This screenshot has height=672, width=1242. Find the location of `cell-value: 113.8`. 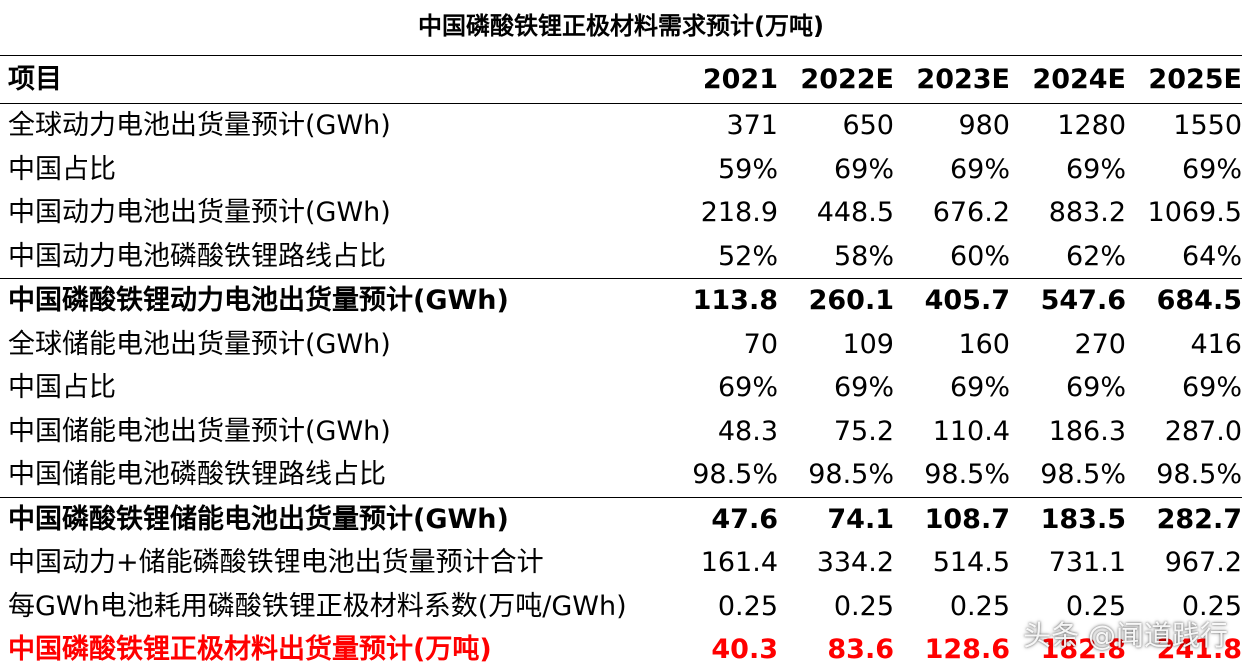

cell-value: 113.8 is located at coordinates (733, 300).